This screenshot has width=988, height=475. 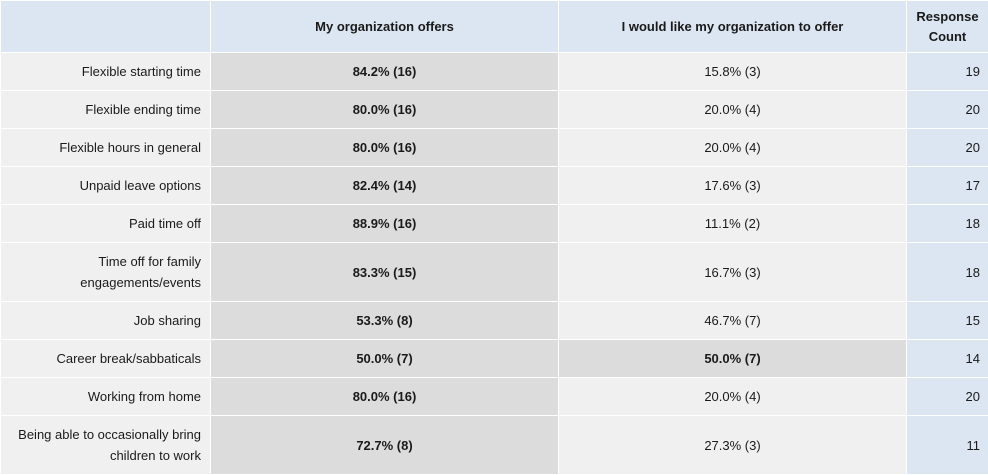 What do you see at coordinates (106, 27) in the screenshot?
I see `header-corner` at bounding box center [106, 27].